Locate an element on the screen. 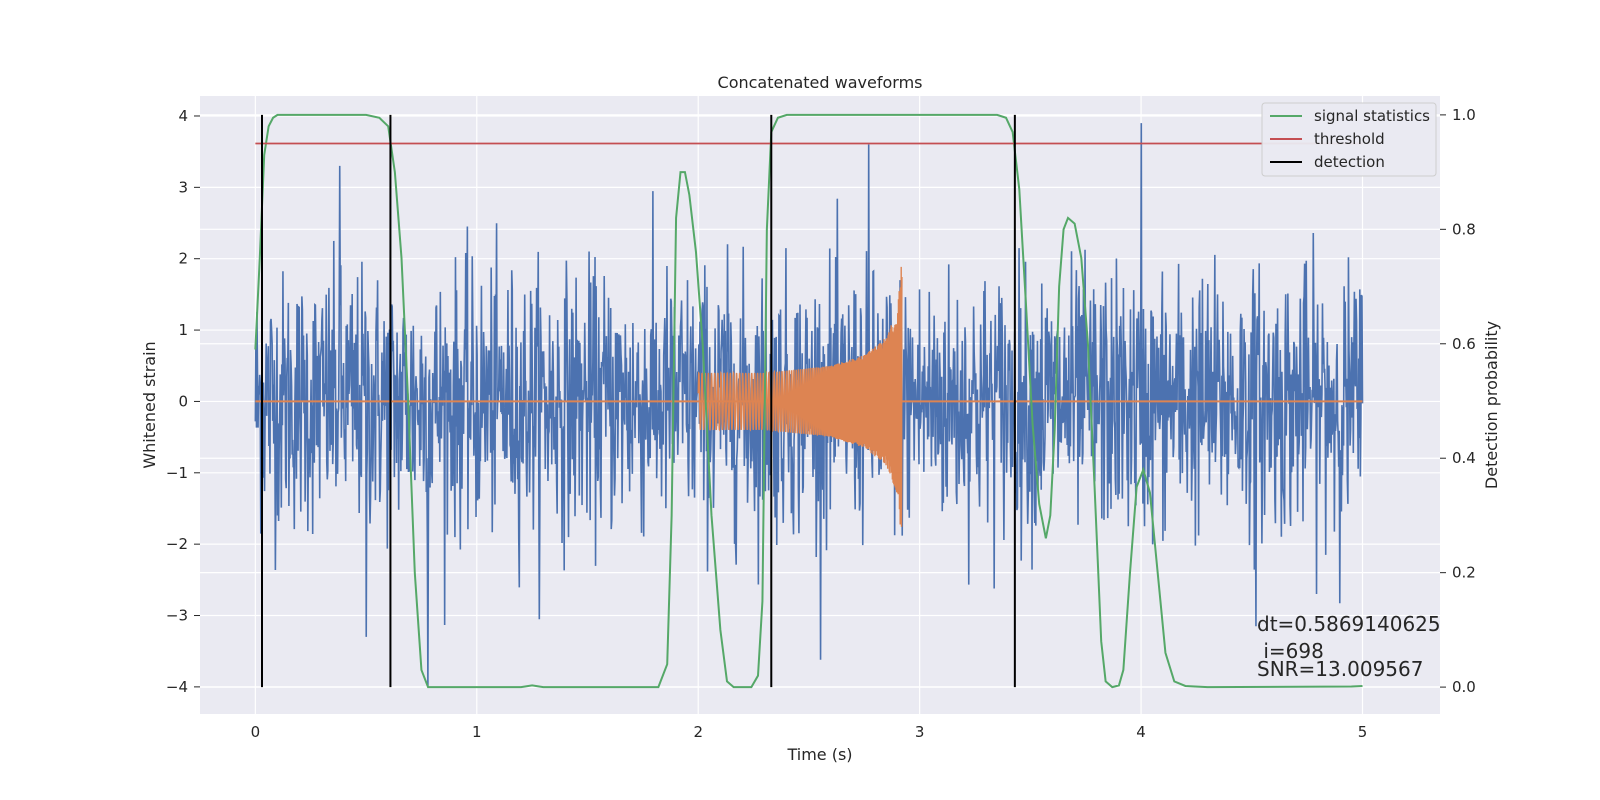  y-axis-label: Whitened strain is located at coordinates (149, 404).